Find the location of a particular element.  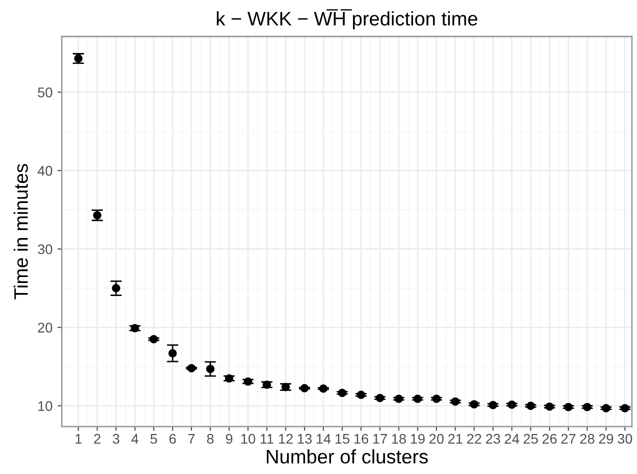

y-tick-label: 30 is located at coordinates (45, 249).